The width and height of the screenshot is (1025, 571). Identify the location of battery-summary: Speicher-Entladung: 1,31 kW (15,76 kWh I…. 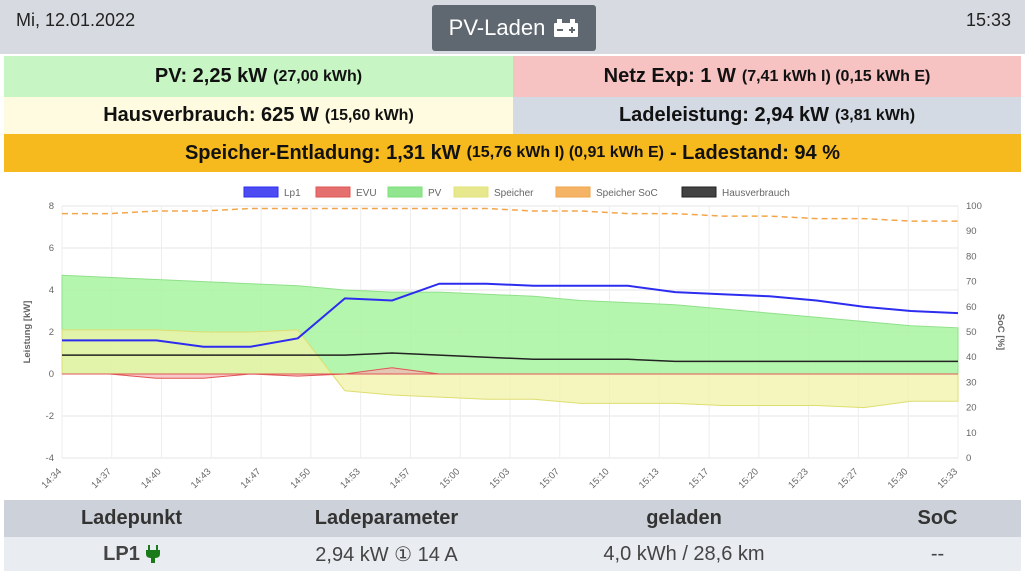
(512, 153).